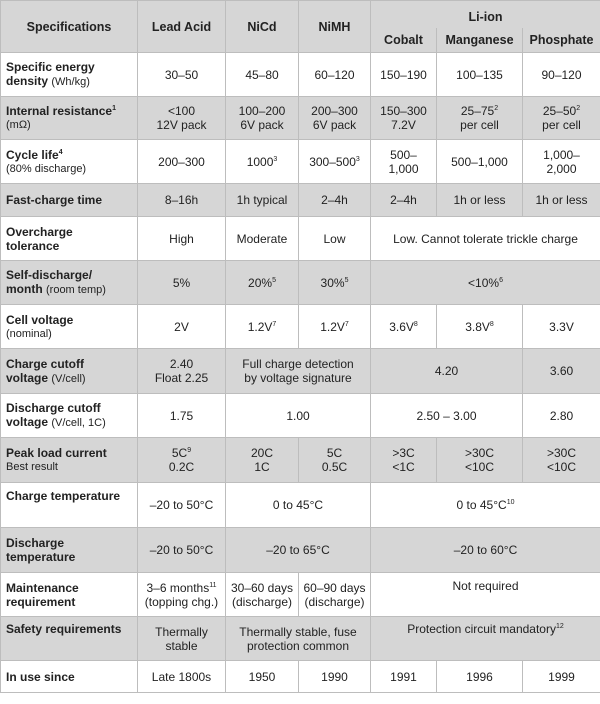 This screenshot has width=600, height=704. Describe the element at coordinates (485, 282) in the screenshot. I see `cell: <10%6` at that location.